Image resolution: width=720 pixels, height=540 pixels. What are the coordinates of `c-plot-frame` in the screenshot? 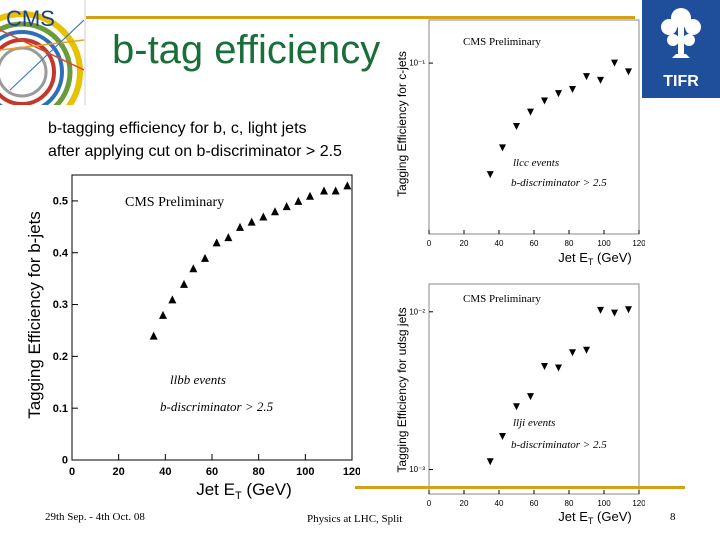 It's located at (534, 127).